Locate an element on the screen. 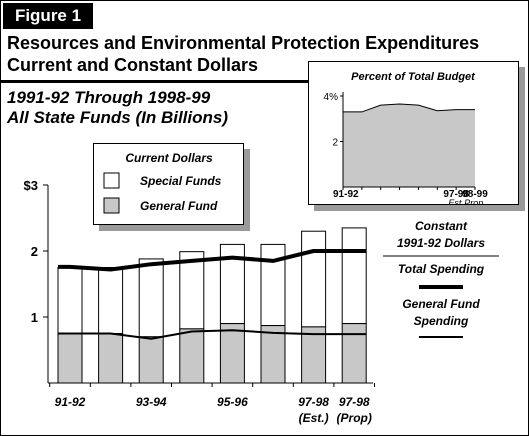  inset-y-tick-label: 2 is located at coordinates (335, 143).